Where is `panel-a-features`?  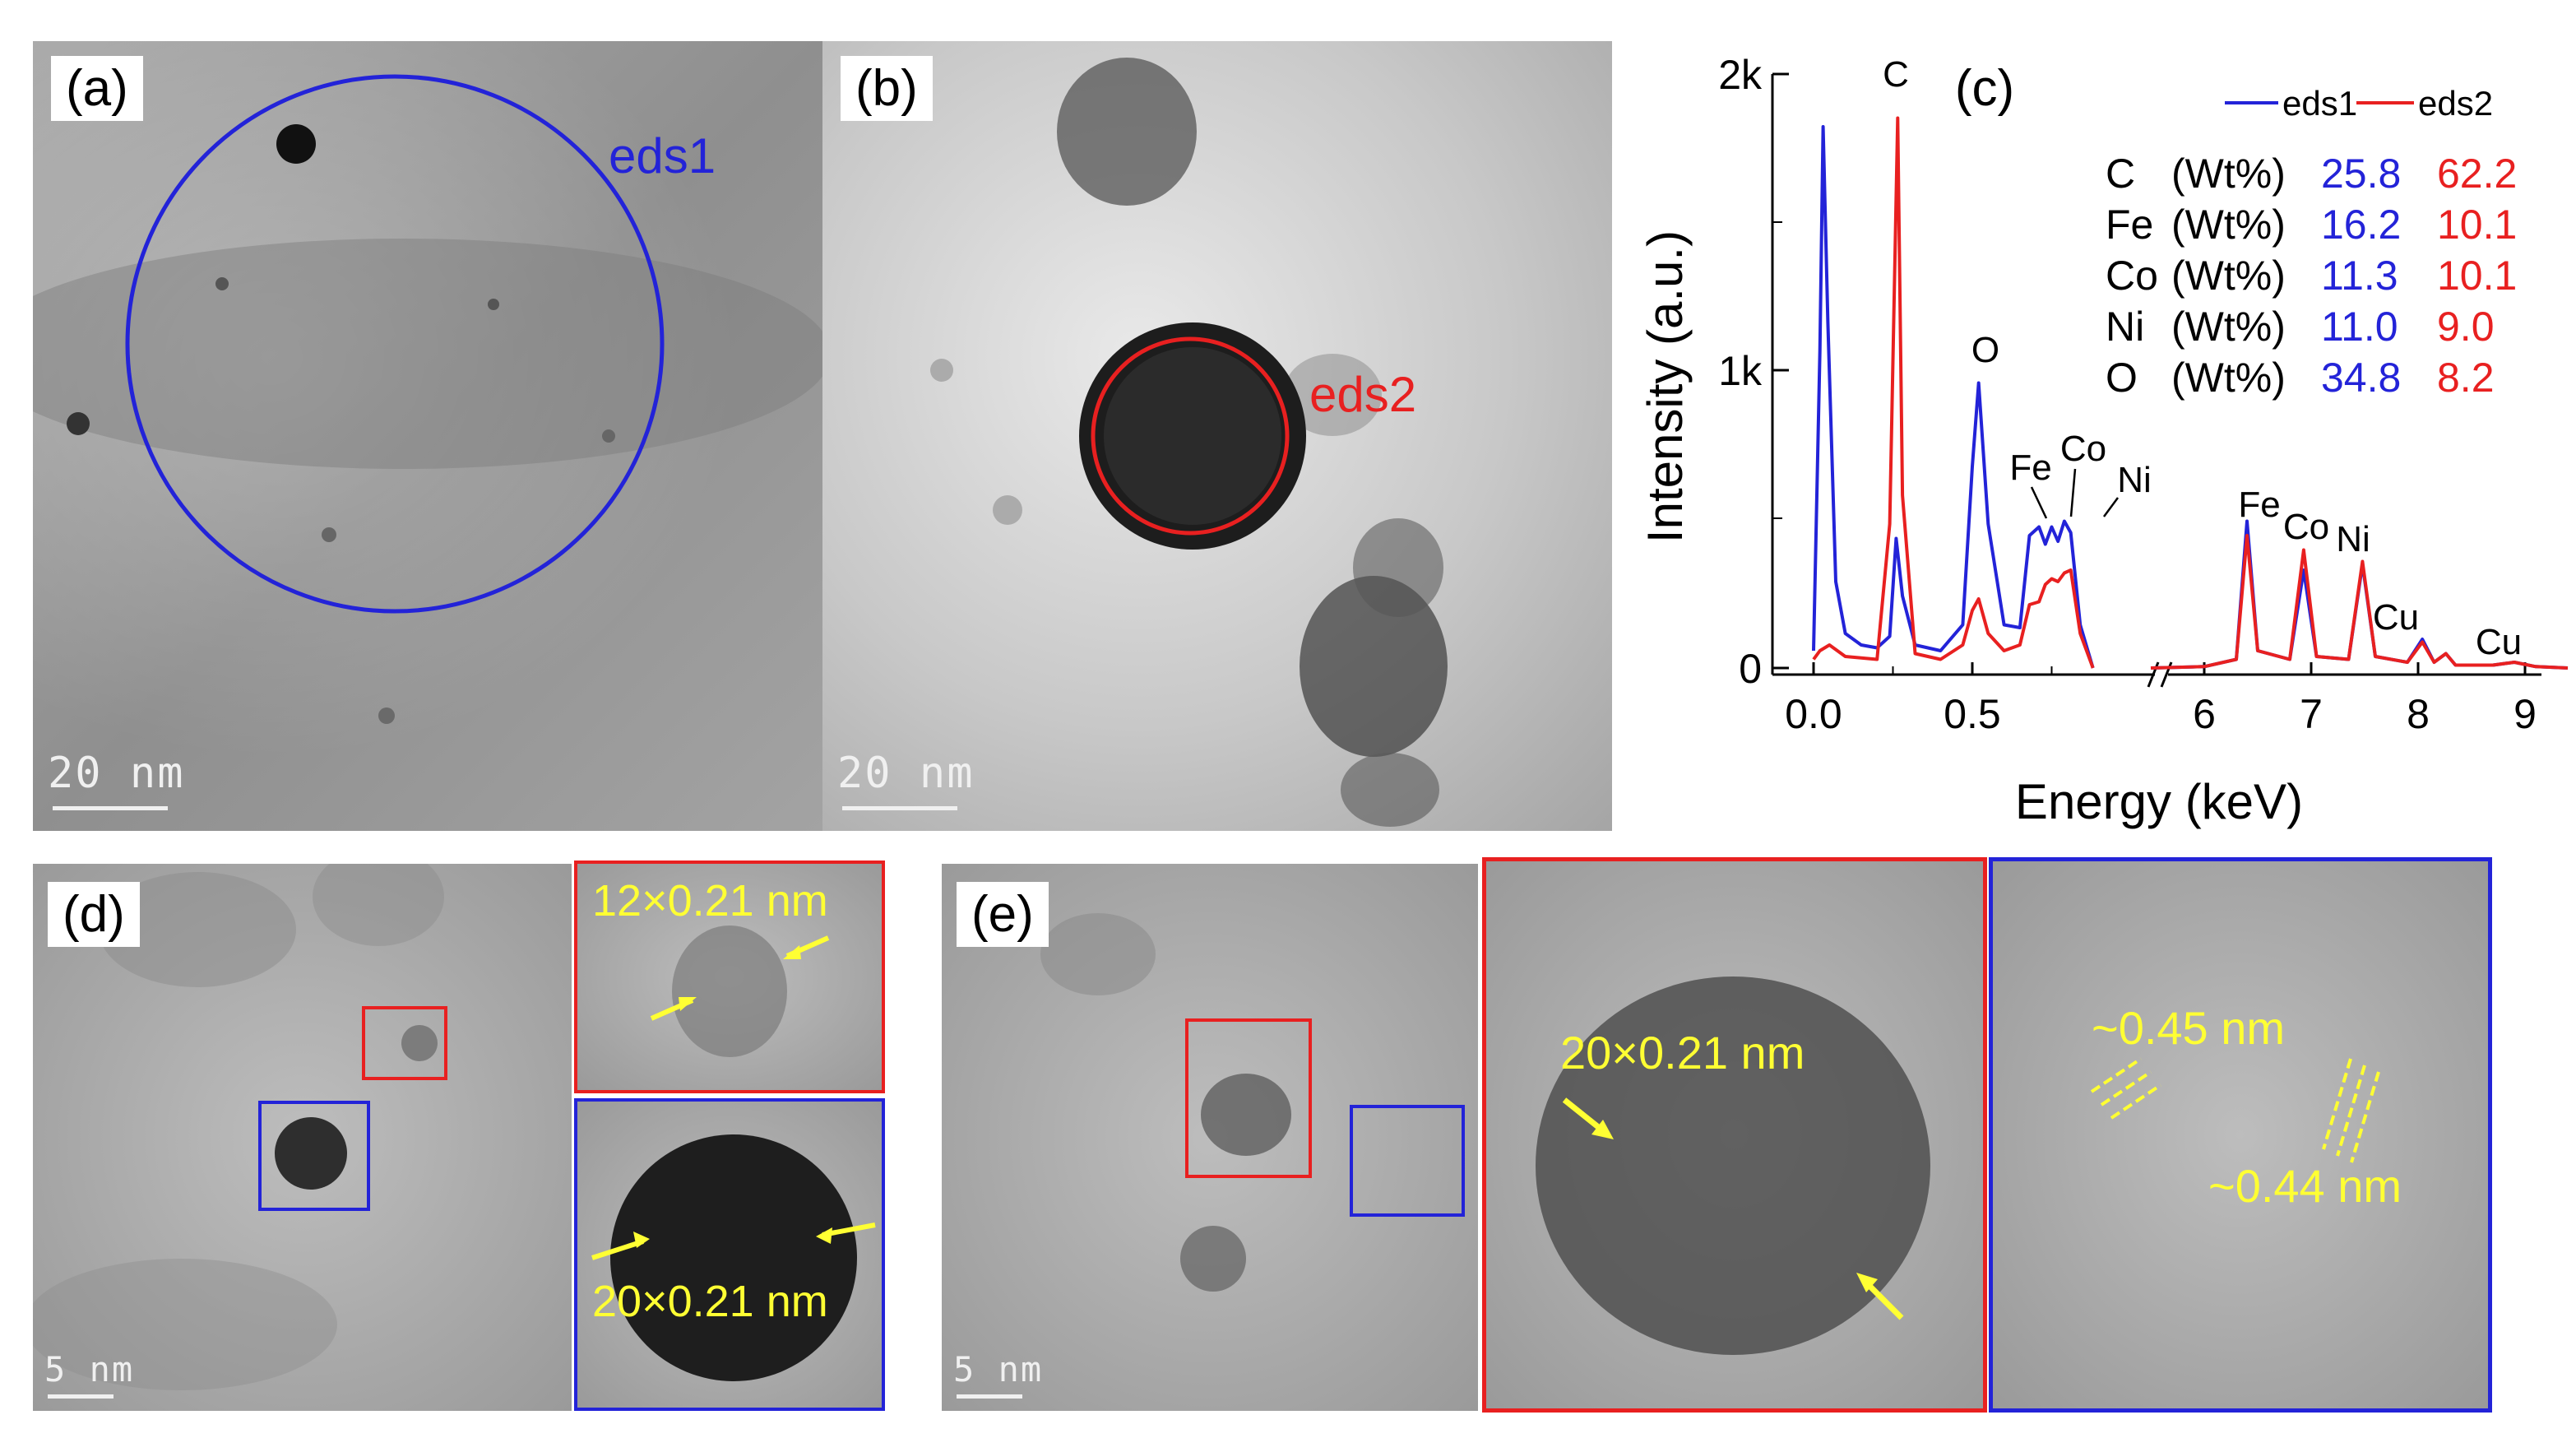 panel-a-features is located at coordinates (428, 399).